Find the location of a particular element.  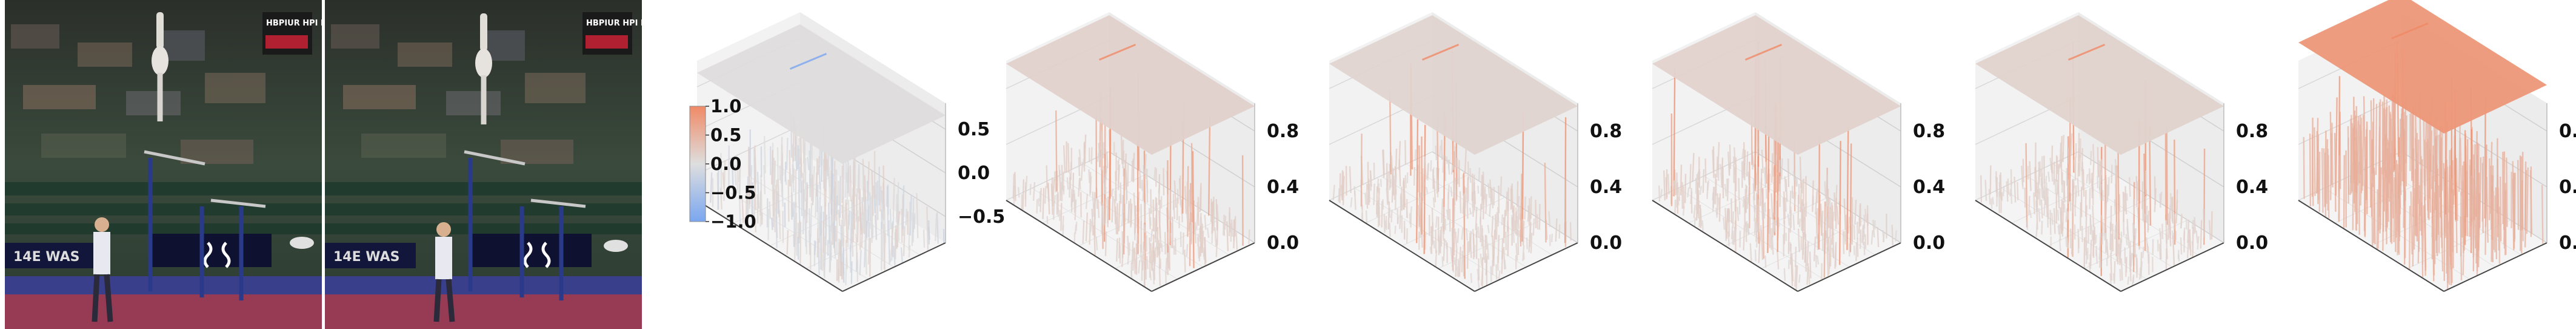

surface-chart-5: 0.8 0.4 0.0 is located at coordinates (2121, 152).